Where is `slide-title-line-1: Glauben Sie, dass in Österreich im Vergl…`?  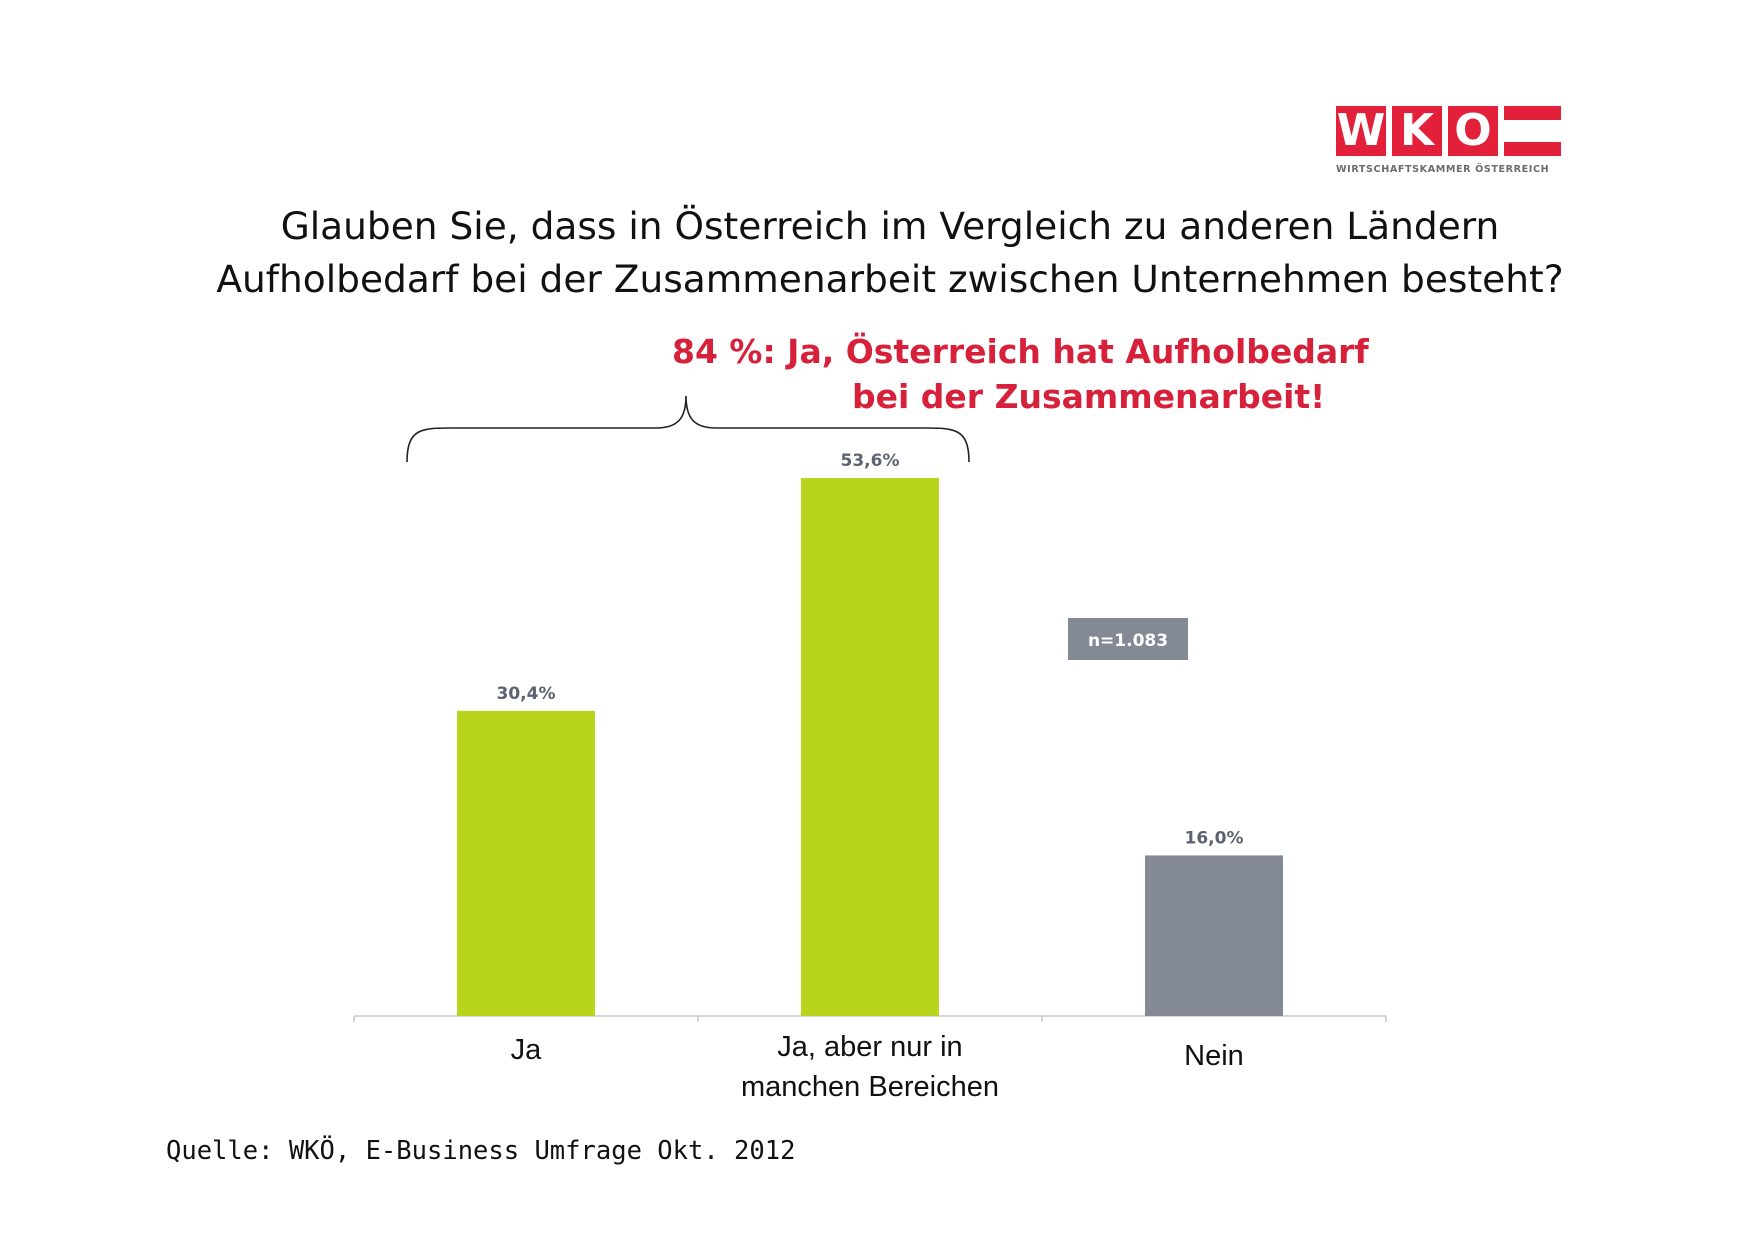 slide-title-line-1: Glauben Sie, dass in Österreich im Vergl… is located at coordinates (890, 226).